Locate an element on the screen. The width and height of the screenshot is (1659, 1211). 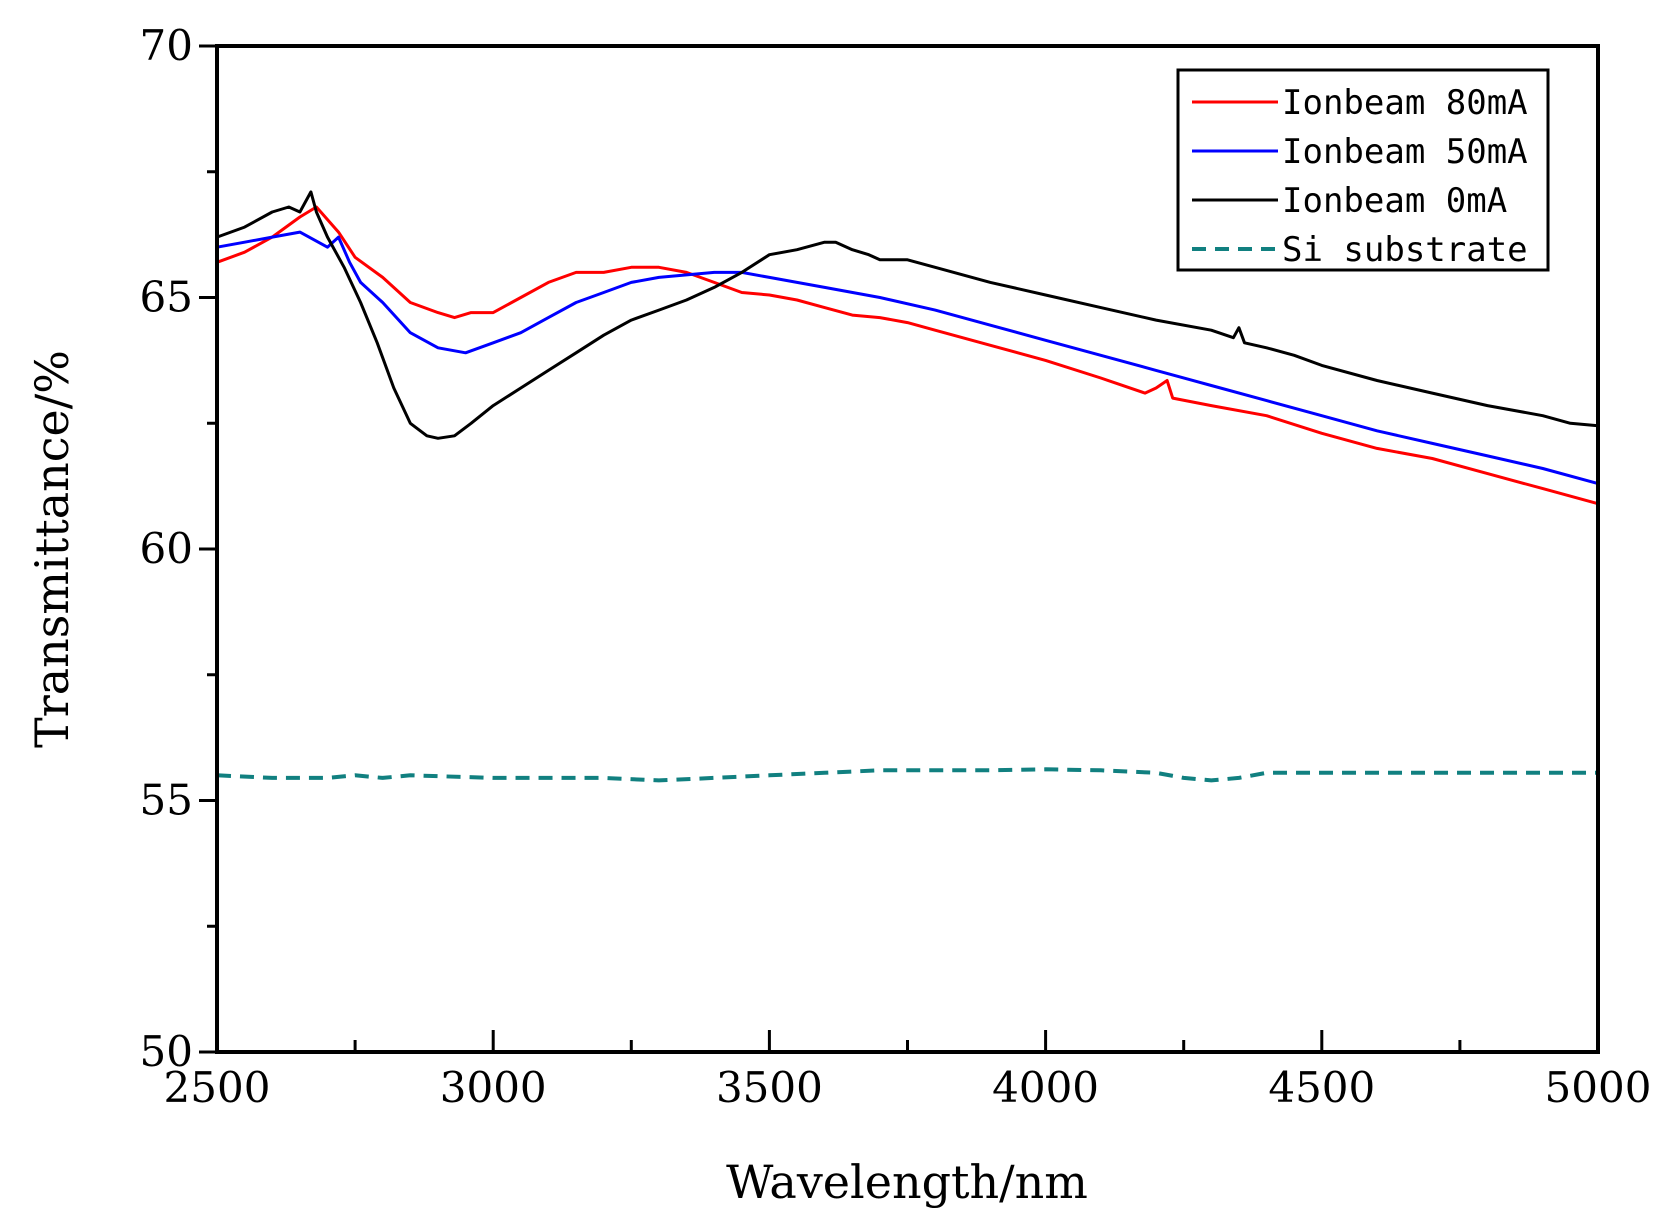
y-tick-label: 60 is located at coordinates (166, 548).